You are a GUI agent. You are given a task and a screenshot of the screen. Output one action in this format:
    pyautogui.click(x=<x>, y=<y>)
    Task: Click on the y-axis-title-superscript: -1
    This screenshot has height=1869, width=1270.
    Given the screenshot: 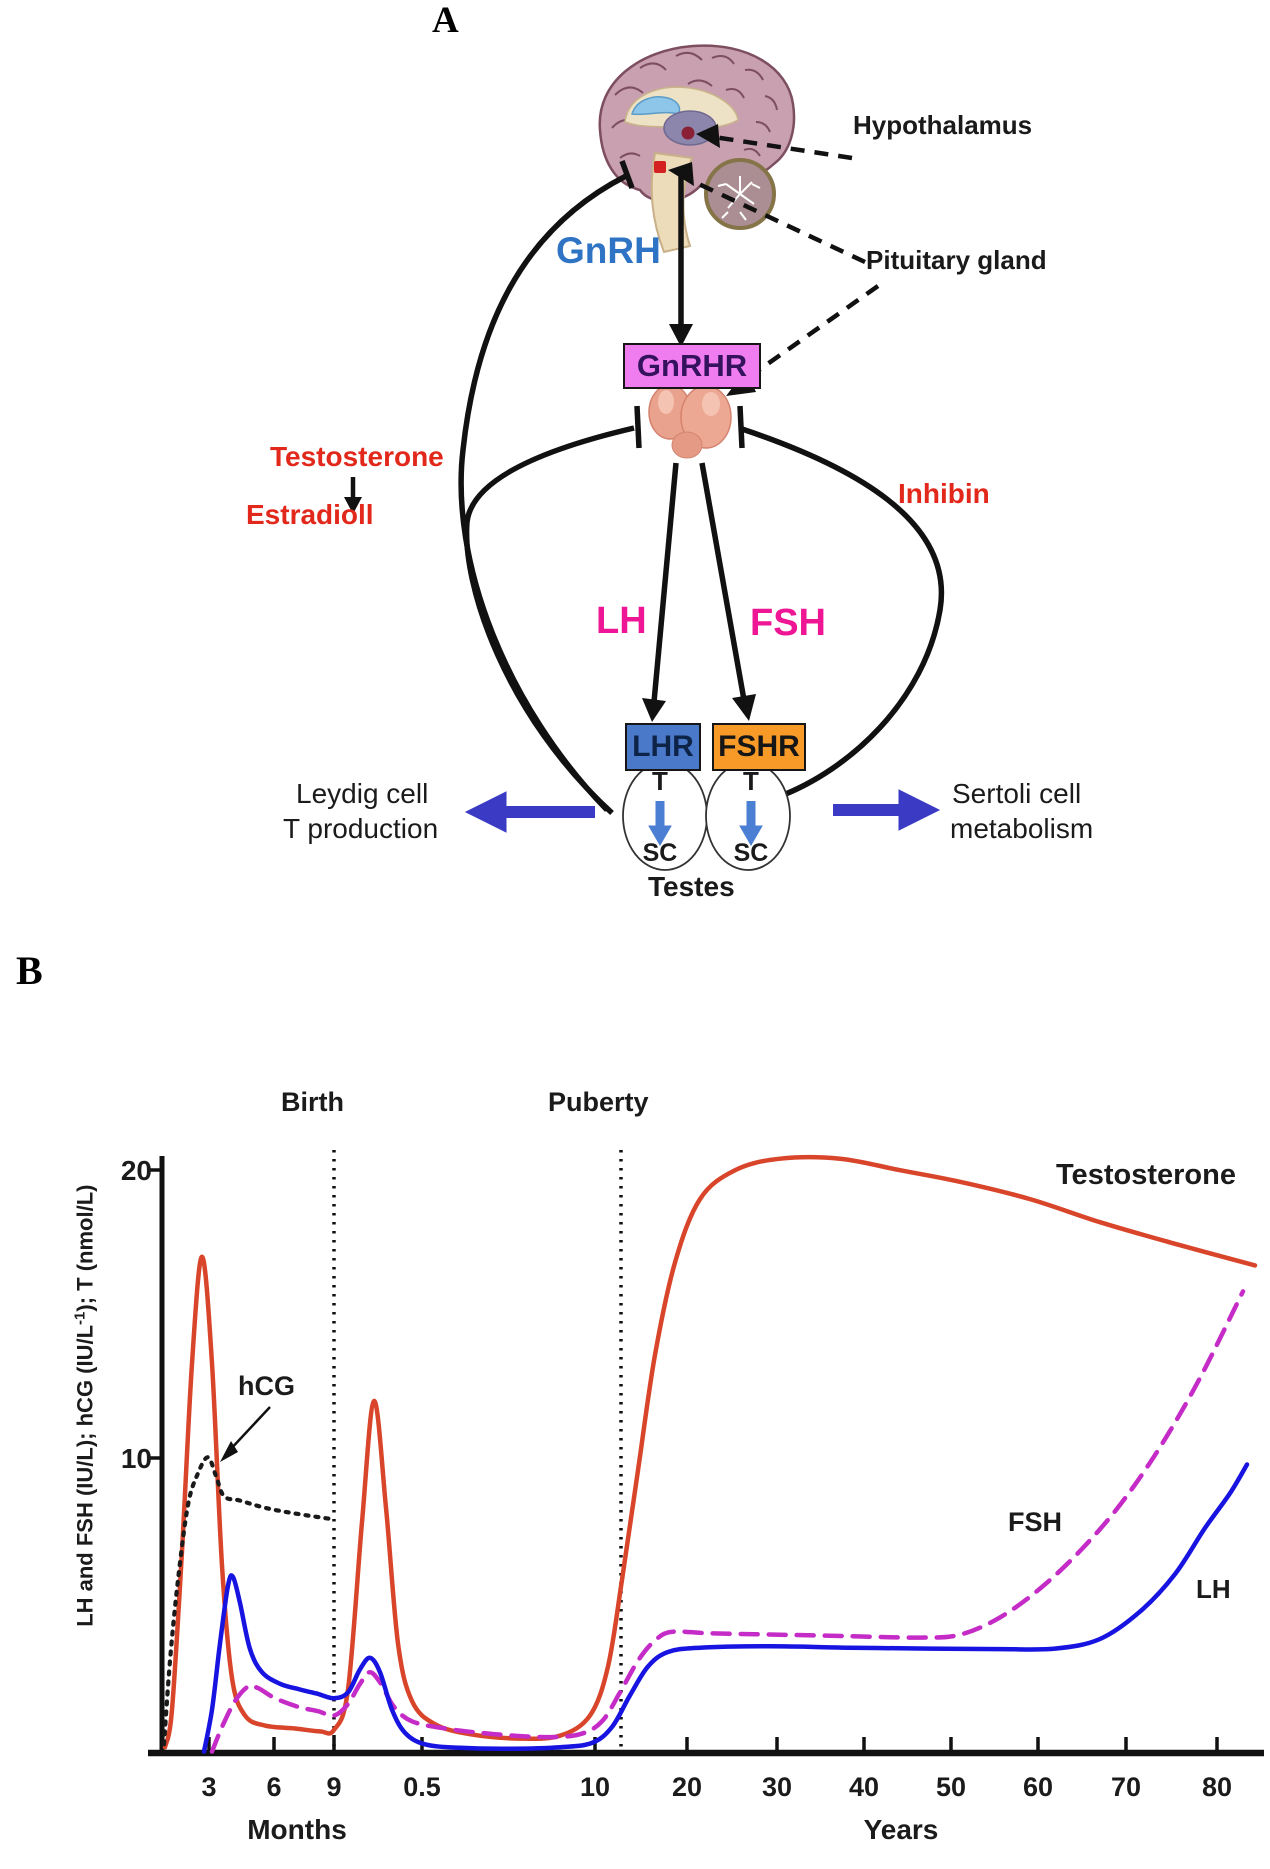 What is the action you would take?
    pyautogui.click(x=80, y=1318)
    